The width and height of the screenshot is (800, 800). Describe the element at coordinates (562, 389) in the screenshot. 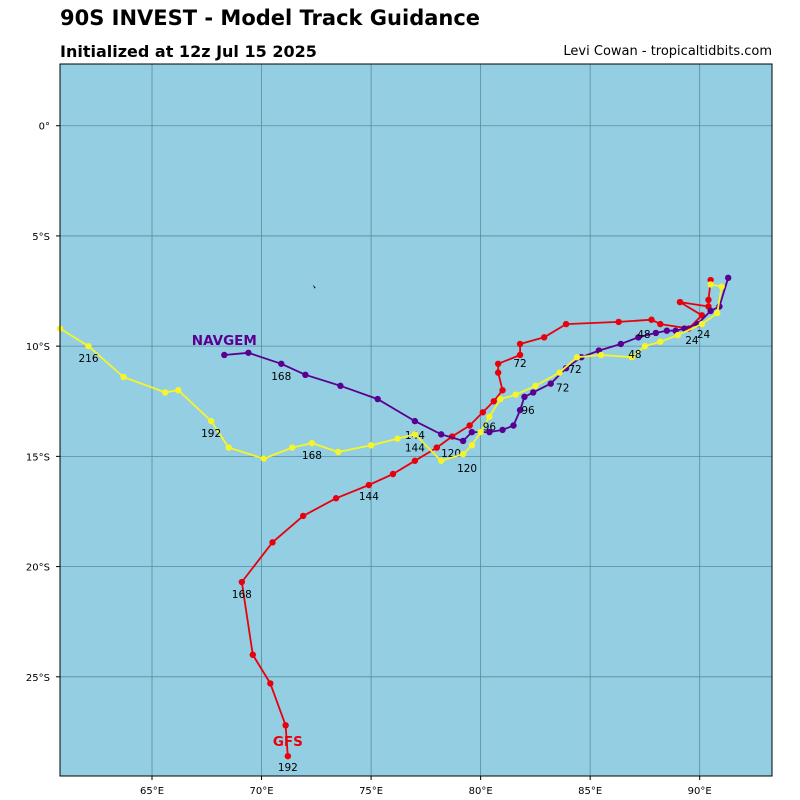

I see `forecast-hour-label: 72` at that location.